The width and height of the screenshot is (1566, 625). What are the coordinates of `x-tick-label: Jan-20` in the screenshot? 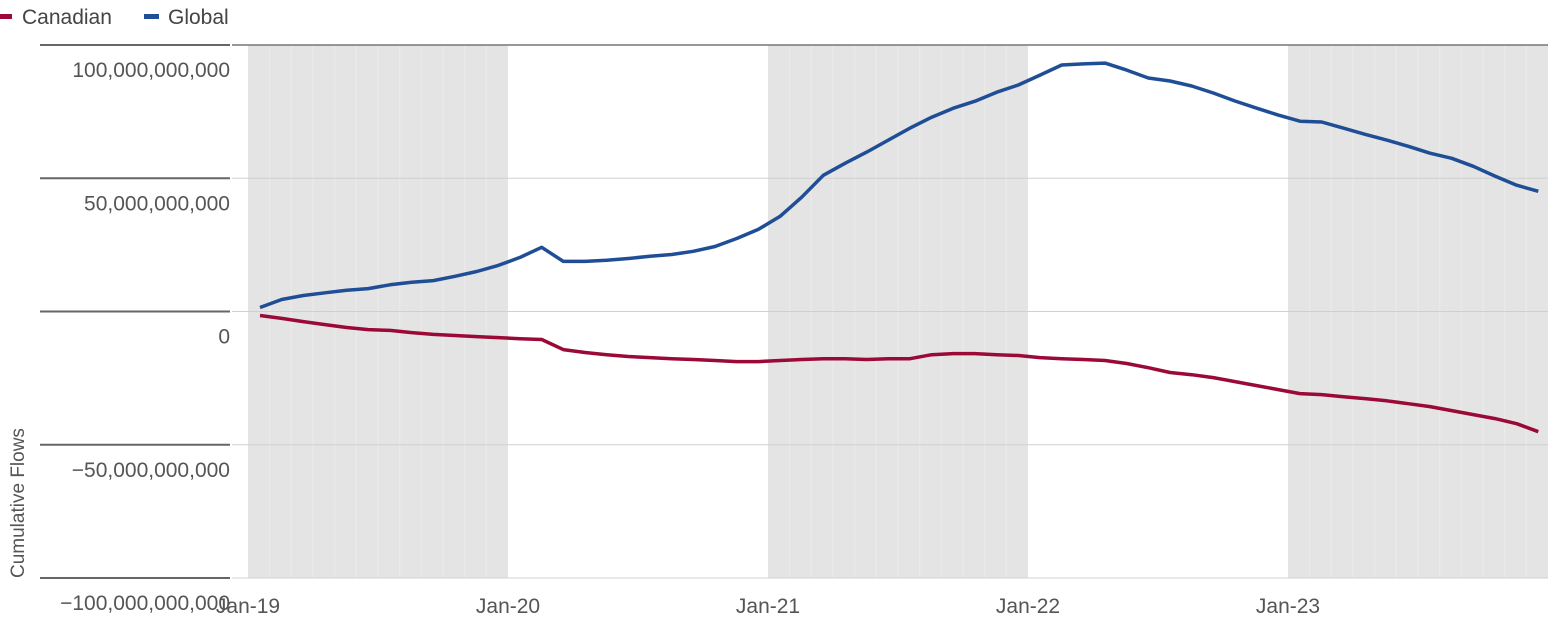 It's located at (508, 606).